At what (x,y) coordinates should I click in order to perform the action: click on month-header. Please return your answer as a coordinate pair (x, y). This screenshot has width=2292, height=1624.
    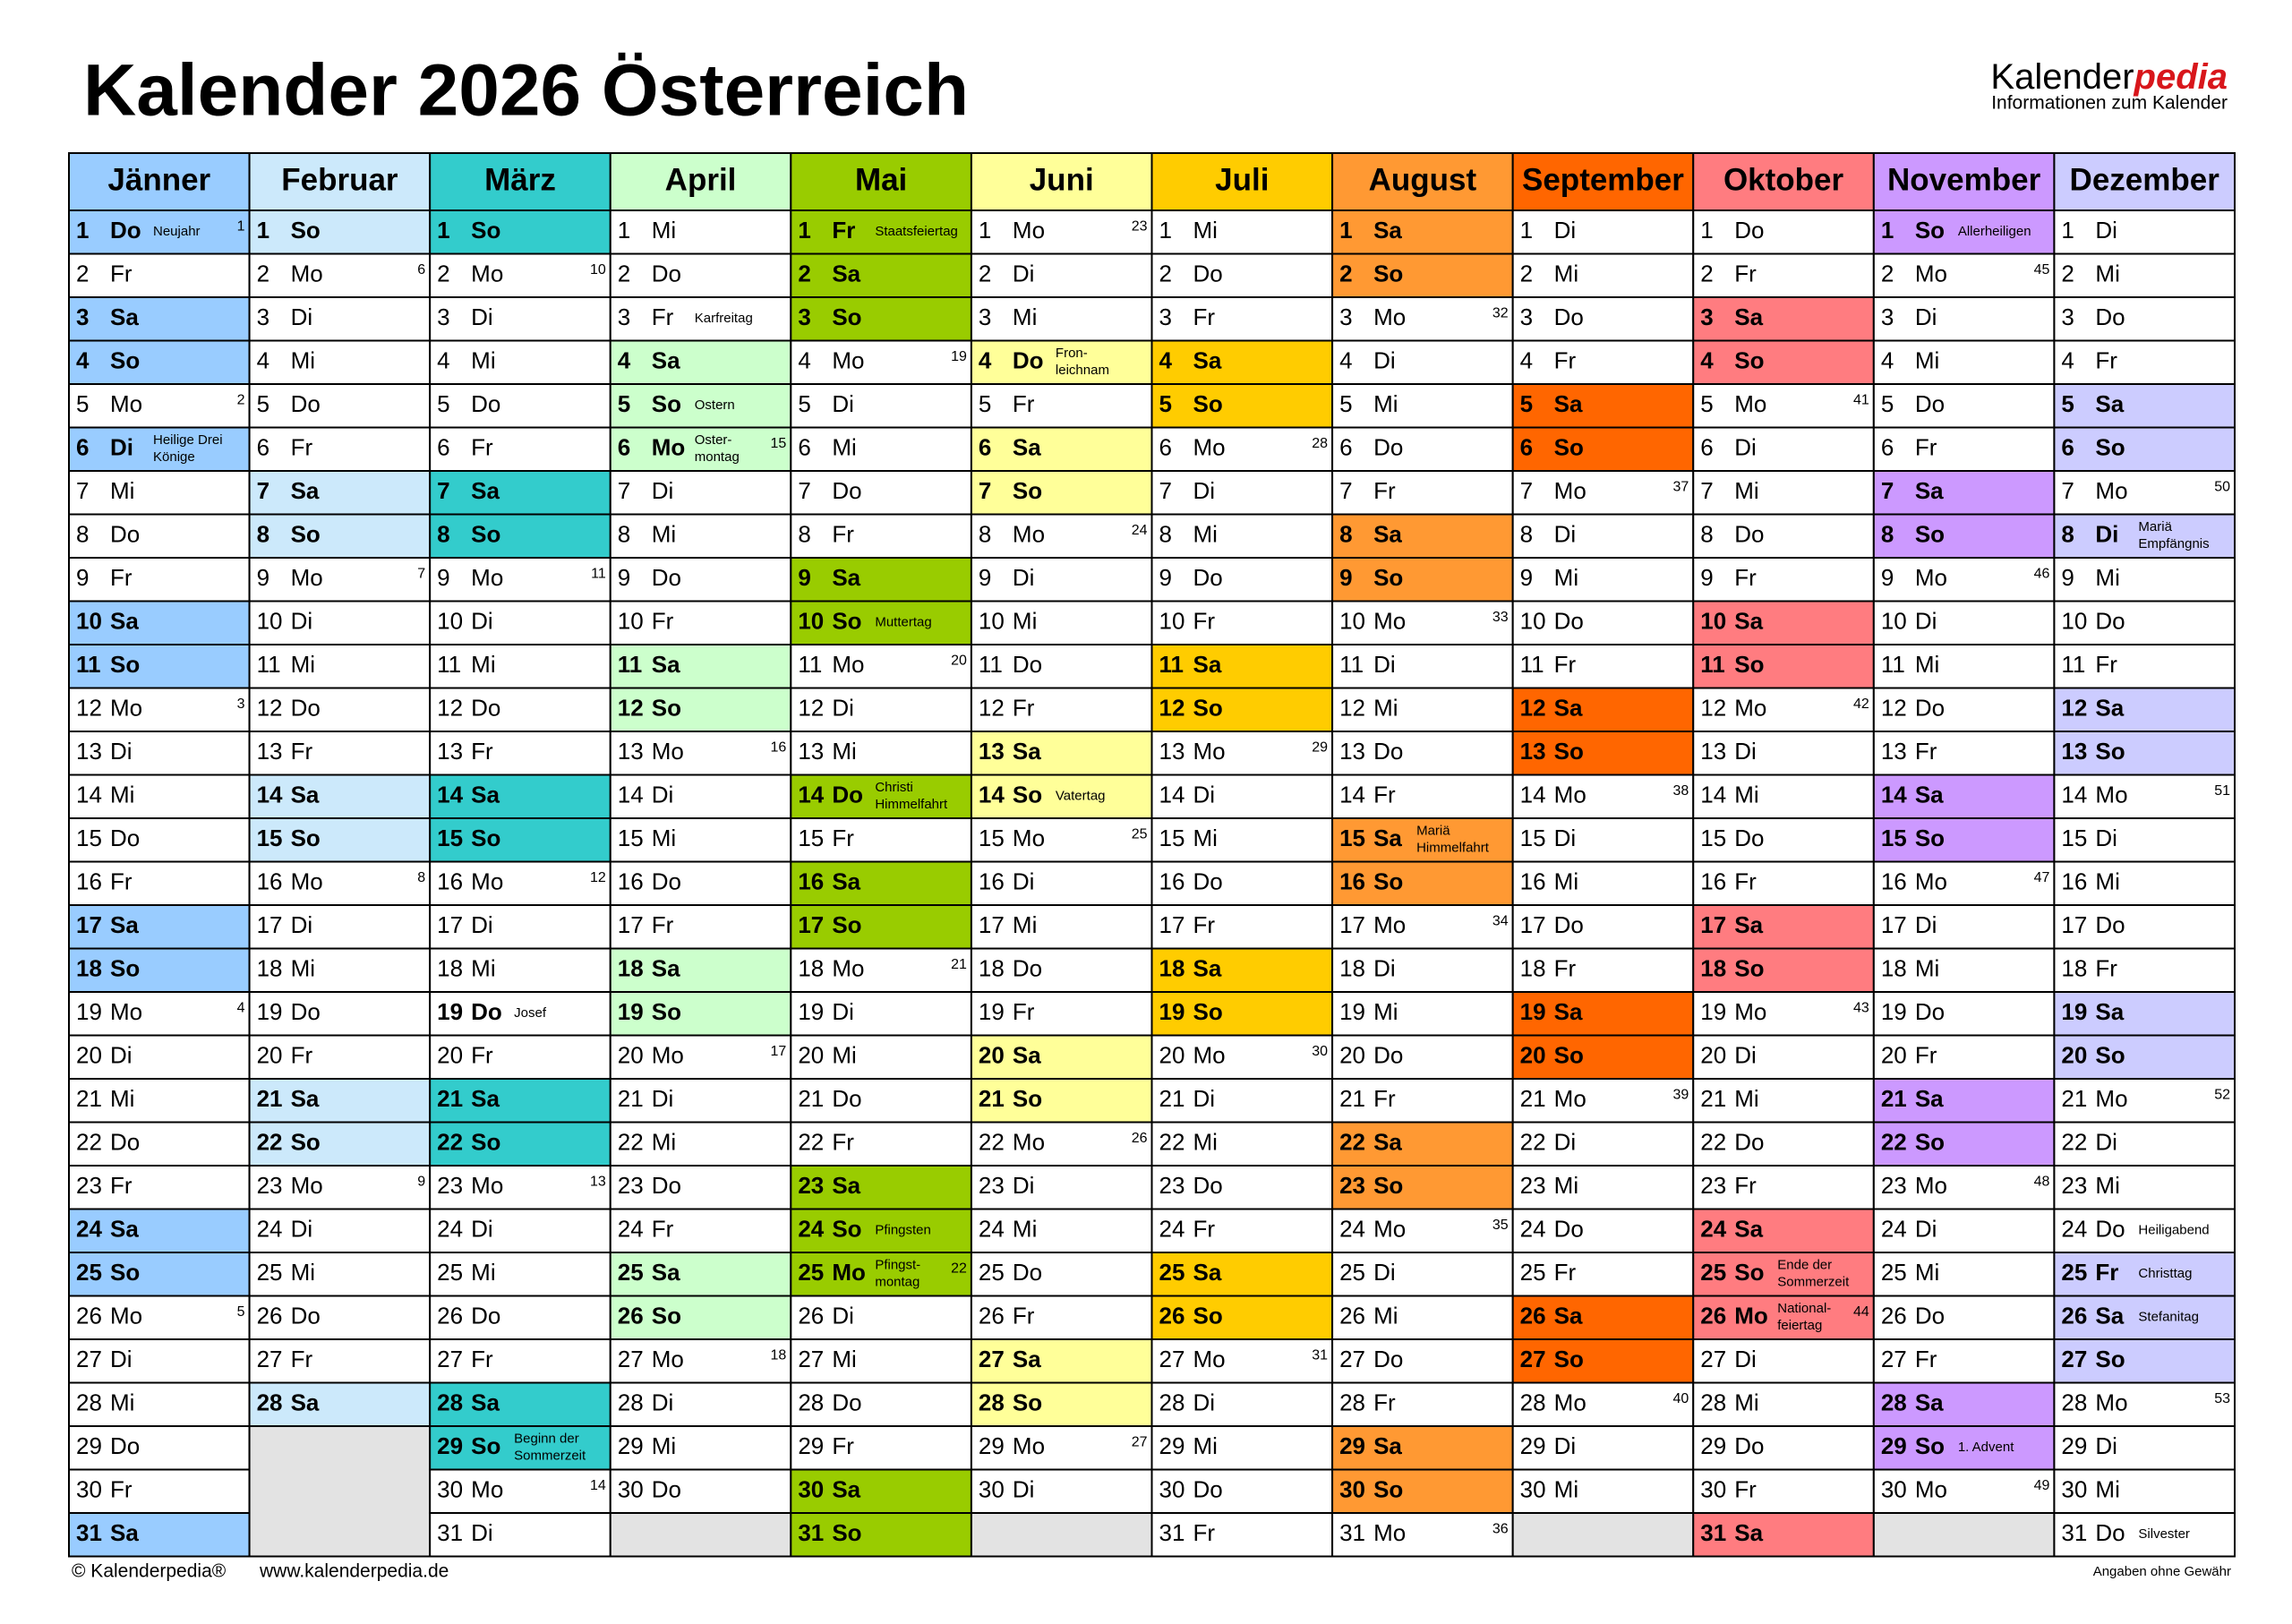
    Looking at the image, I should click on (2144, 181).